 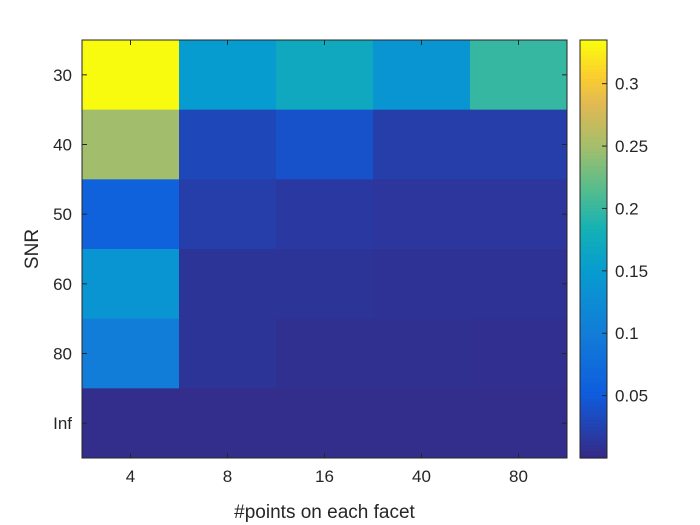 What do you see at coordinates (627, 333) in the screenshot?
I see `colorbar-tick-label: 0.1` at bounding box center [627, 333].